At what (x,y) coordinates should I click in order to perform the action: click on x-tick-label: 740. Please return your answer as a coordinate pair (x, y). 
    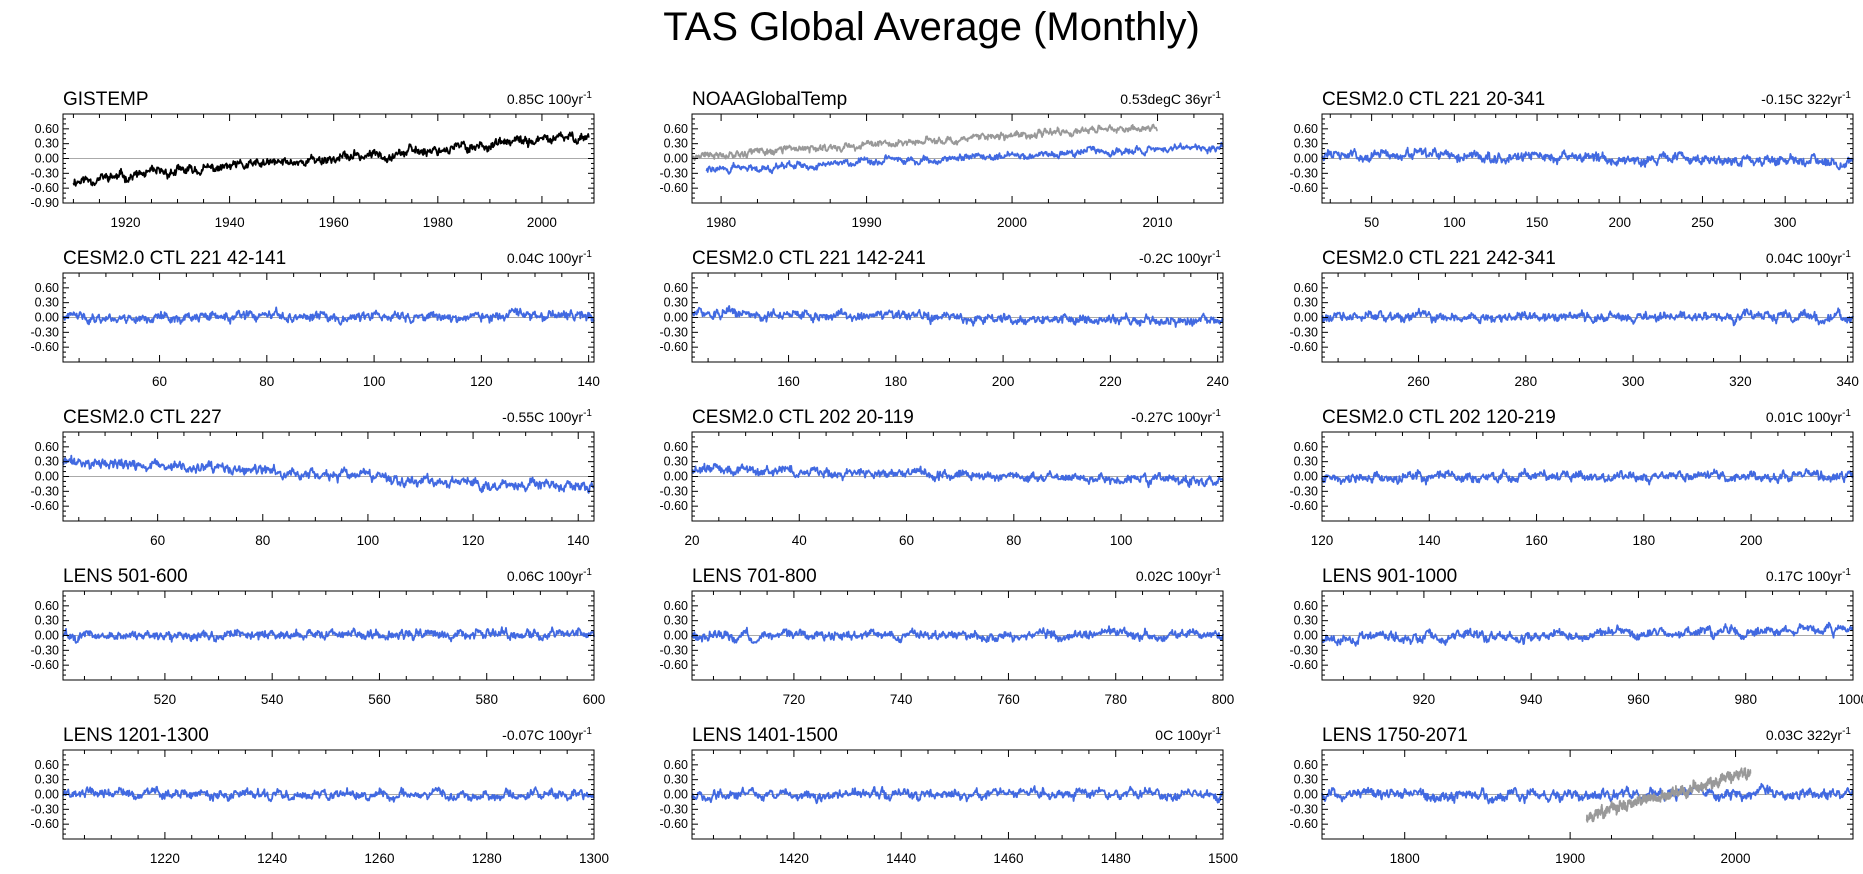
    Looking at the image, I should click on (901, 699).